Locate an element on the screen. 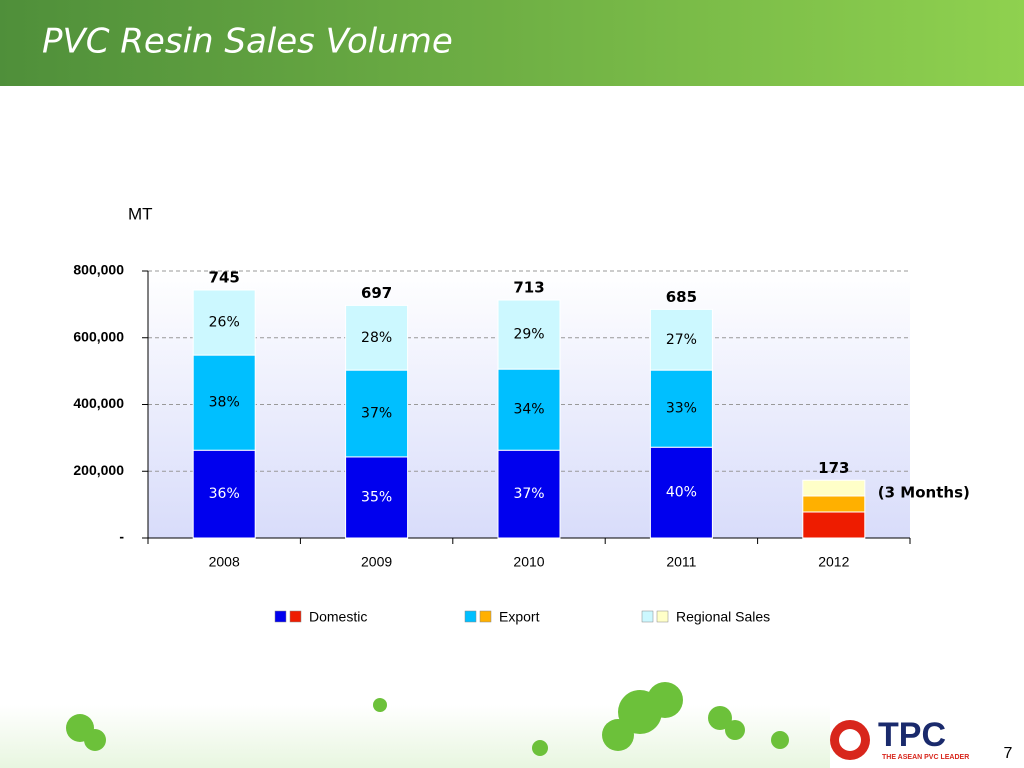 The height and width of the screenshot is (768, 1024). total-label: 685 is located at coordinates (681, 297).